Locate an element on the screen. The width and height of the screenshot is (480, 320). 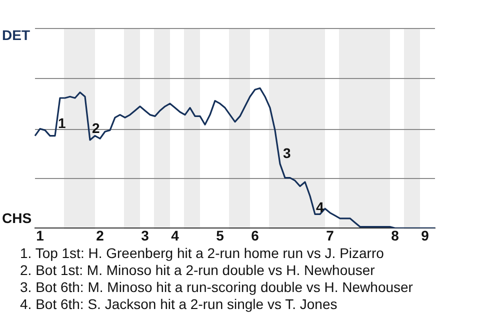
text: 3. Bot 6th: M. Minoso hit a run-scoring double vs H. Newhouser is located at coordinates (217, 287).